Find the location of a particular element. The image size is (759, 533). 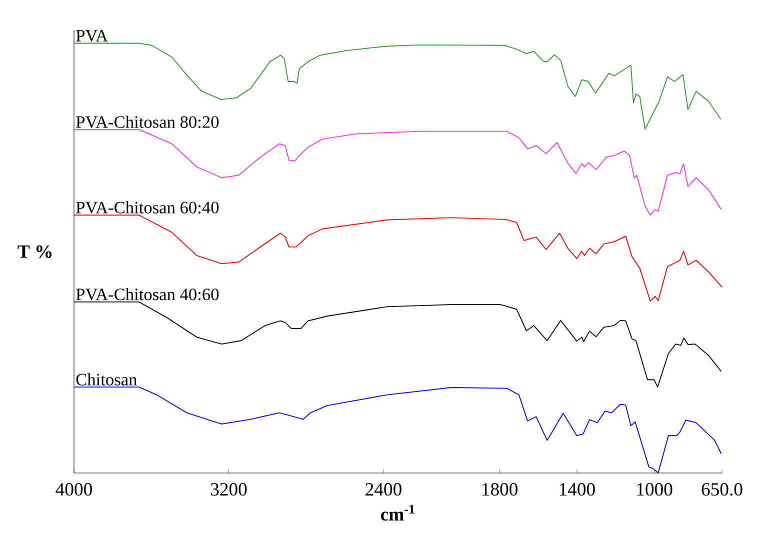

x-tick-label: 1000 is located at coordinates (654, 489).